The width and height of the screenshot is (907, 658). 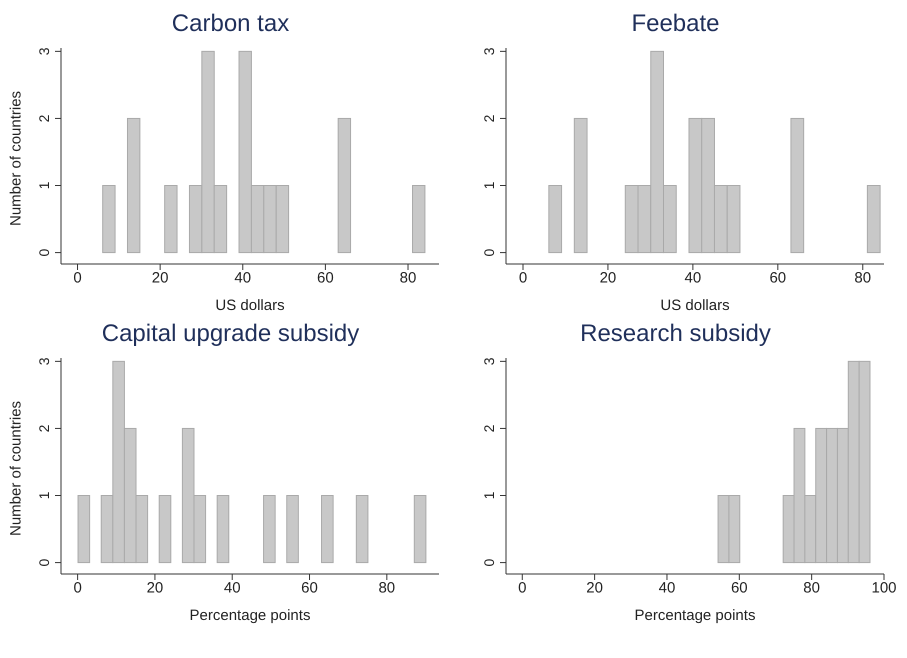 What do you see at coordinates (230, 334) in the screenshot?
I see `chart-title: Capital upgrade subsidy` at bounding box center [230, 334].